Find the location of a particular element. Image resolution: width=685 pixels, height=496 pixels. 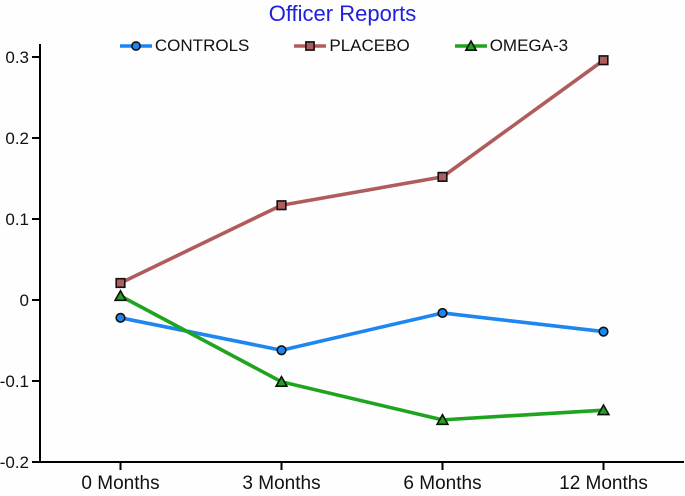

legend-label-controls: CONTROLS is located at coordinates (202, 45).